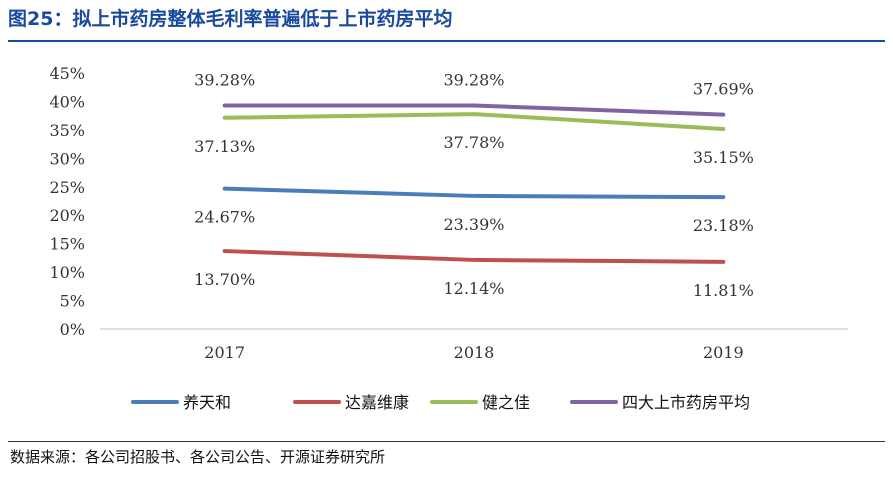 The width and height of the screenshot is (893, 478). I want to click on y-tick-label: 0%, so click(72, 329).